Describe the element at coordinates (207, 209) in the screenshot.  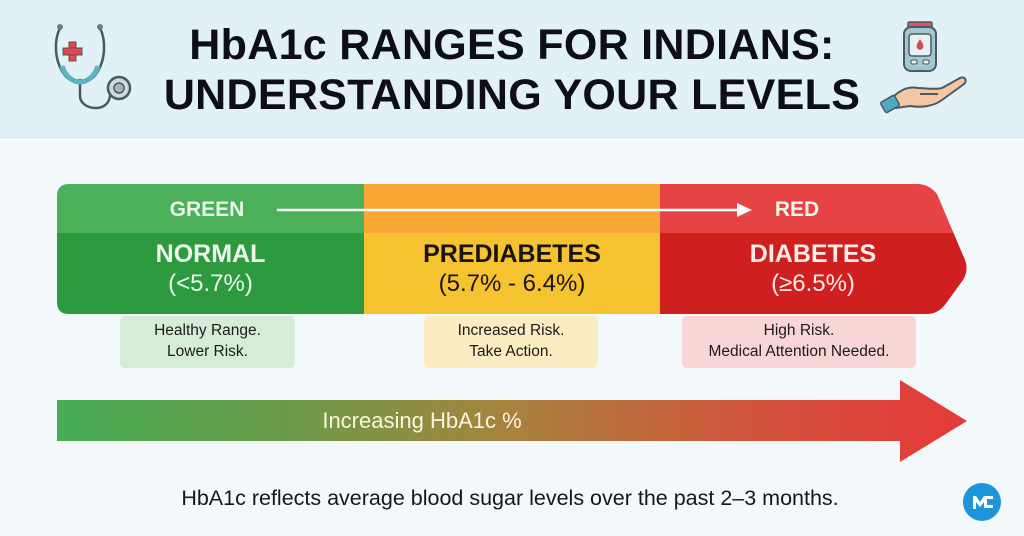
I see `green-label: GREEN` at that location.